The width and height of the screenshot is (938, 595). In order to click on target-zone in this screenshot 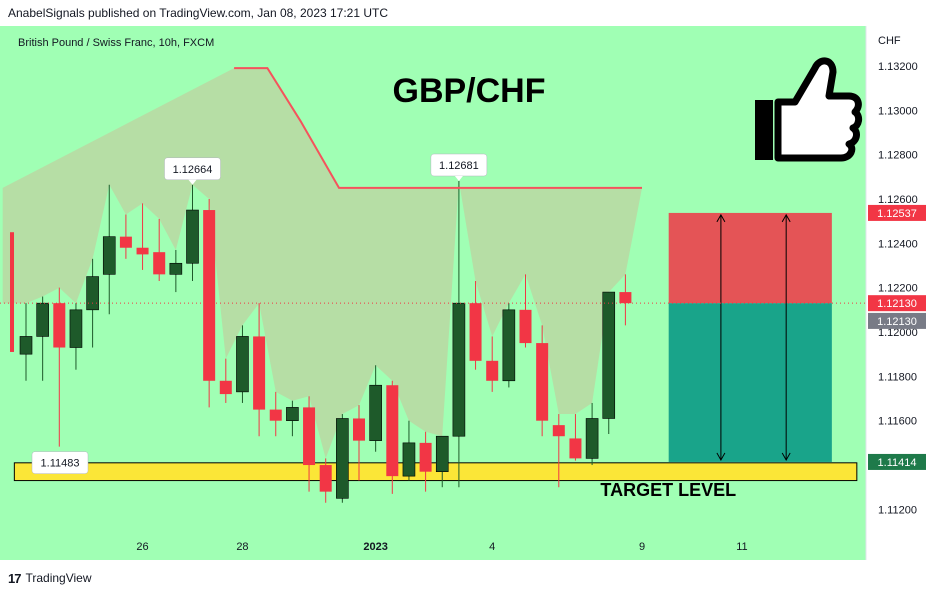, I will do `click(435, 472)`.